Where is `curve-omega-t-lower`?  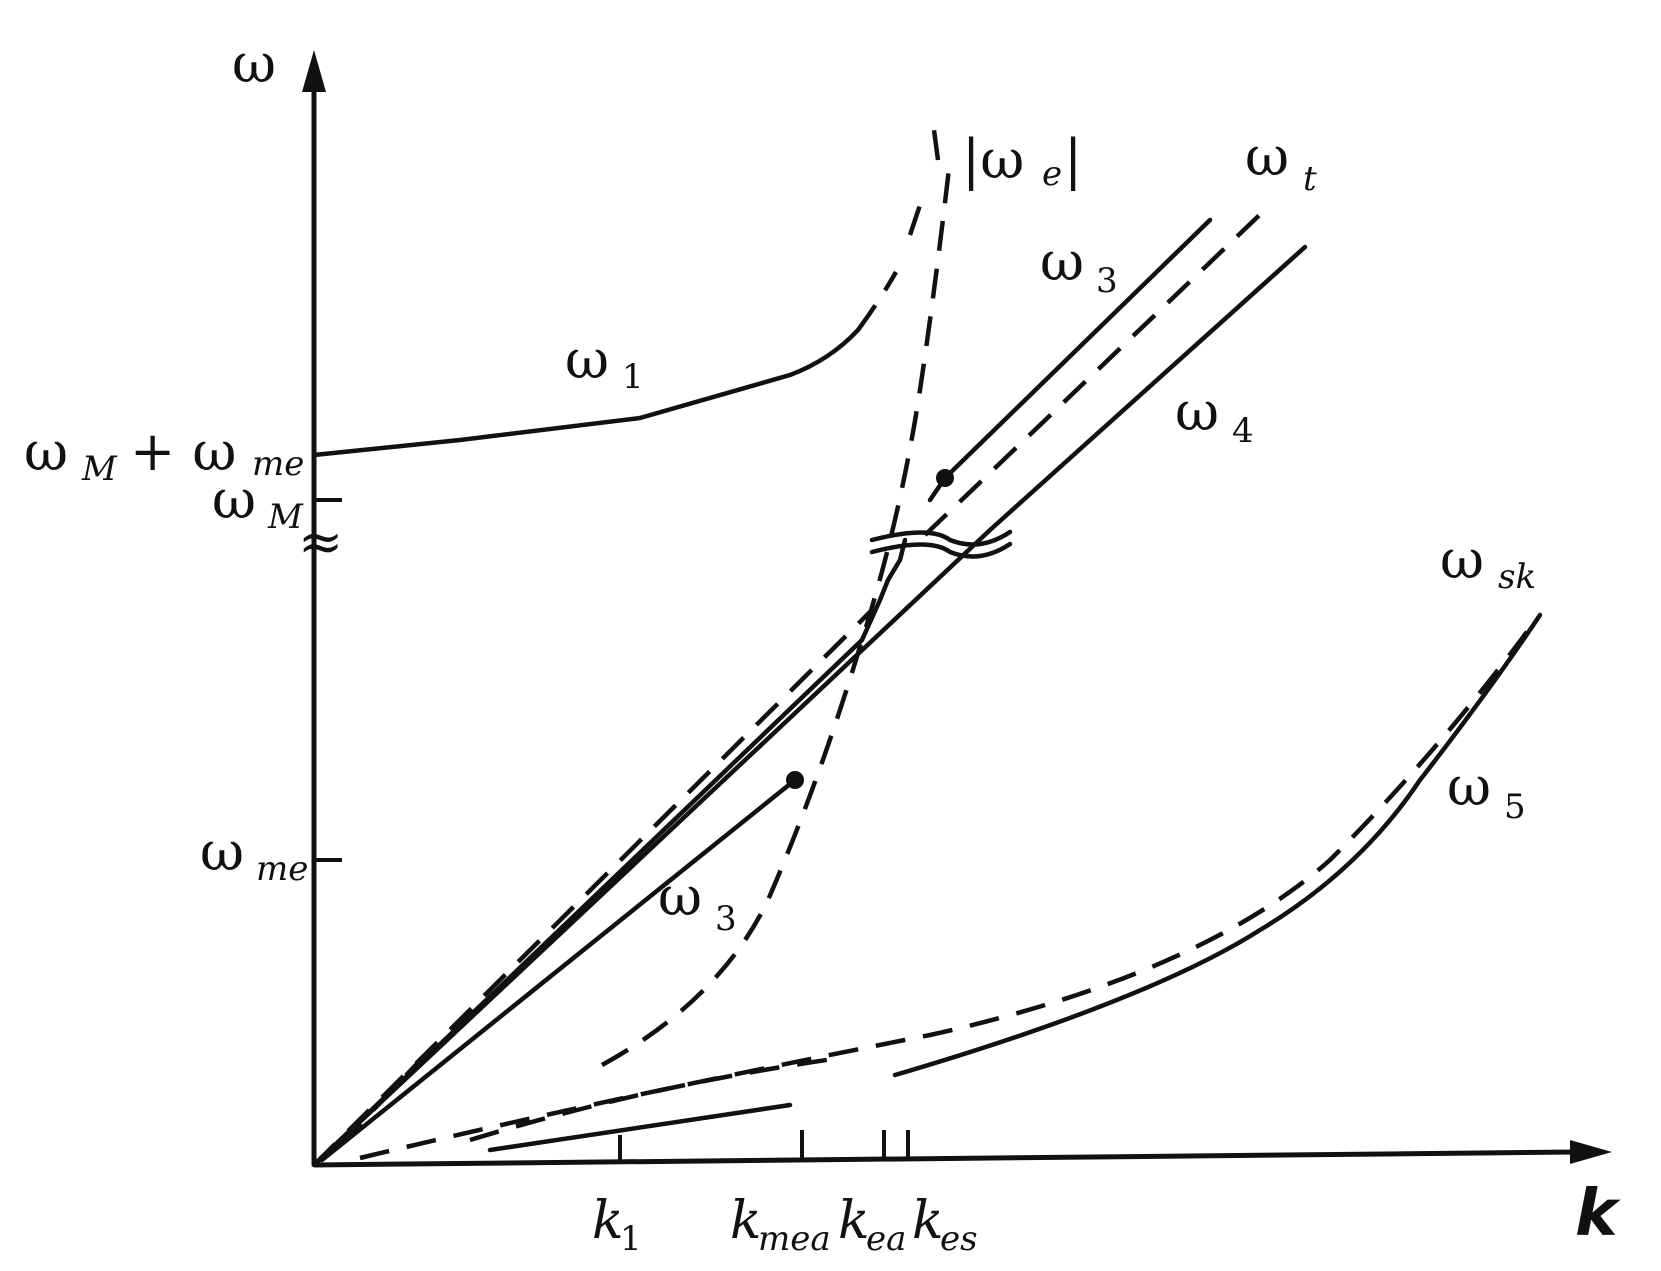
curve-omega-t-lower is located at coordinates (592, 888).